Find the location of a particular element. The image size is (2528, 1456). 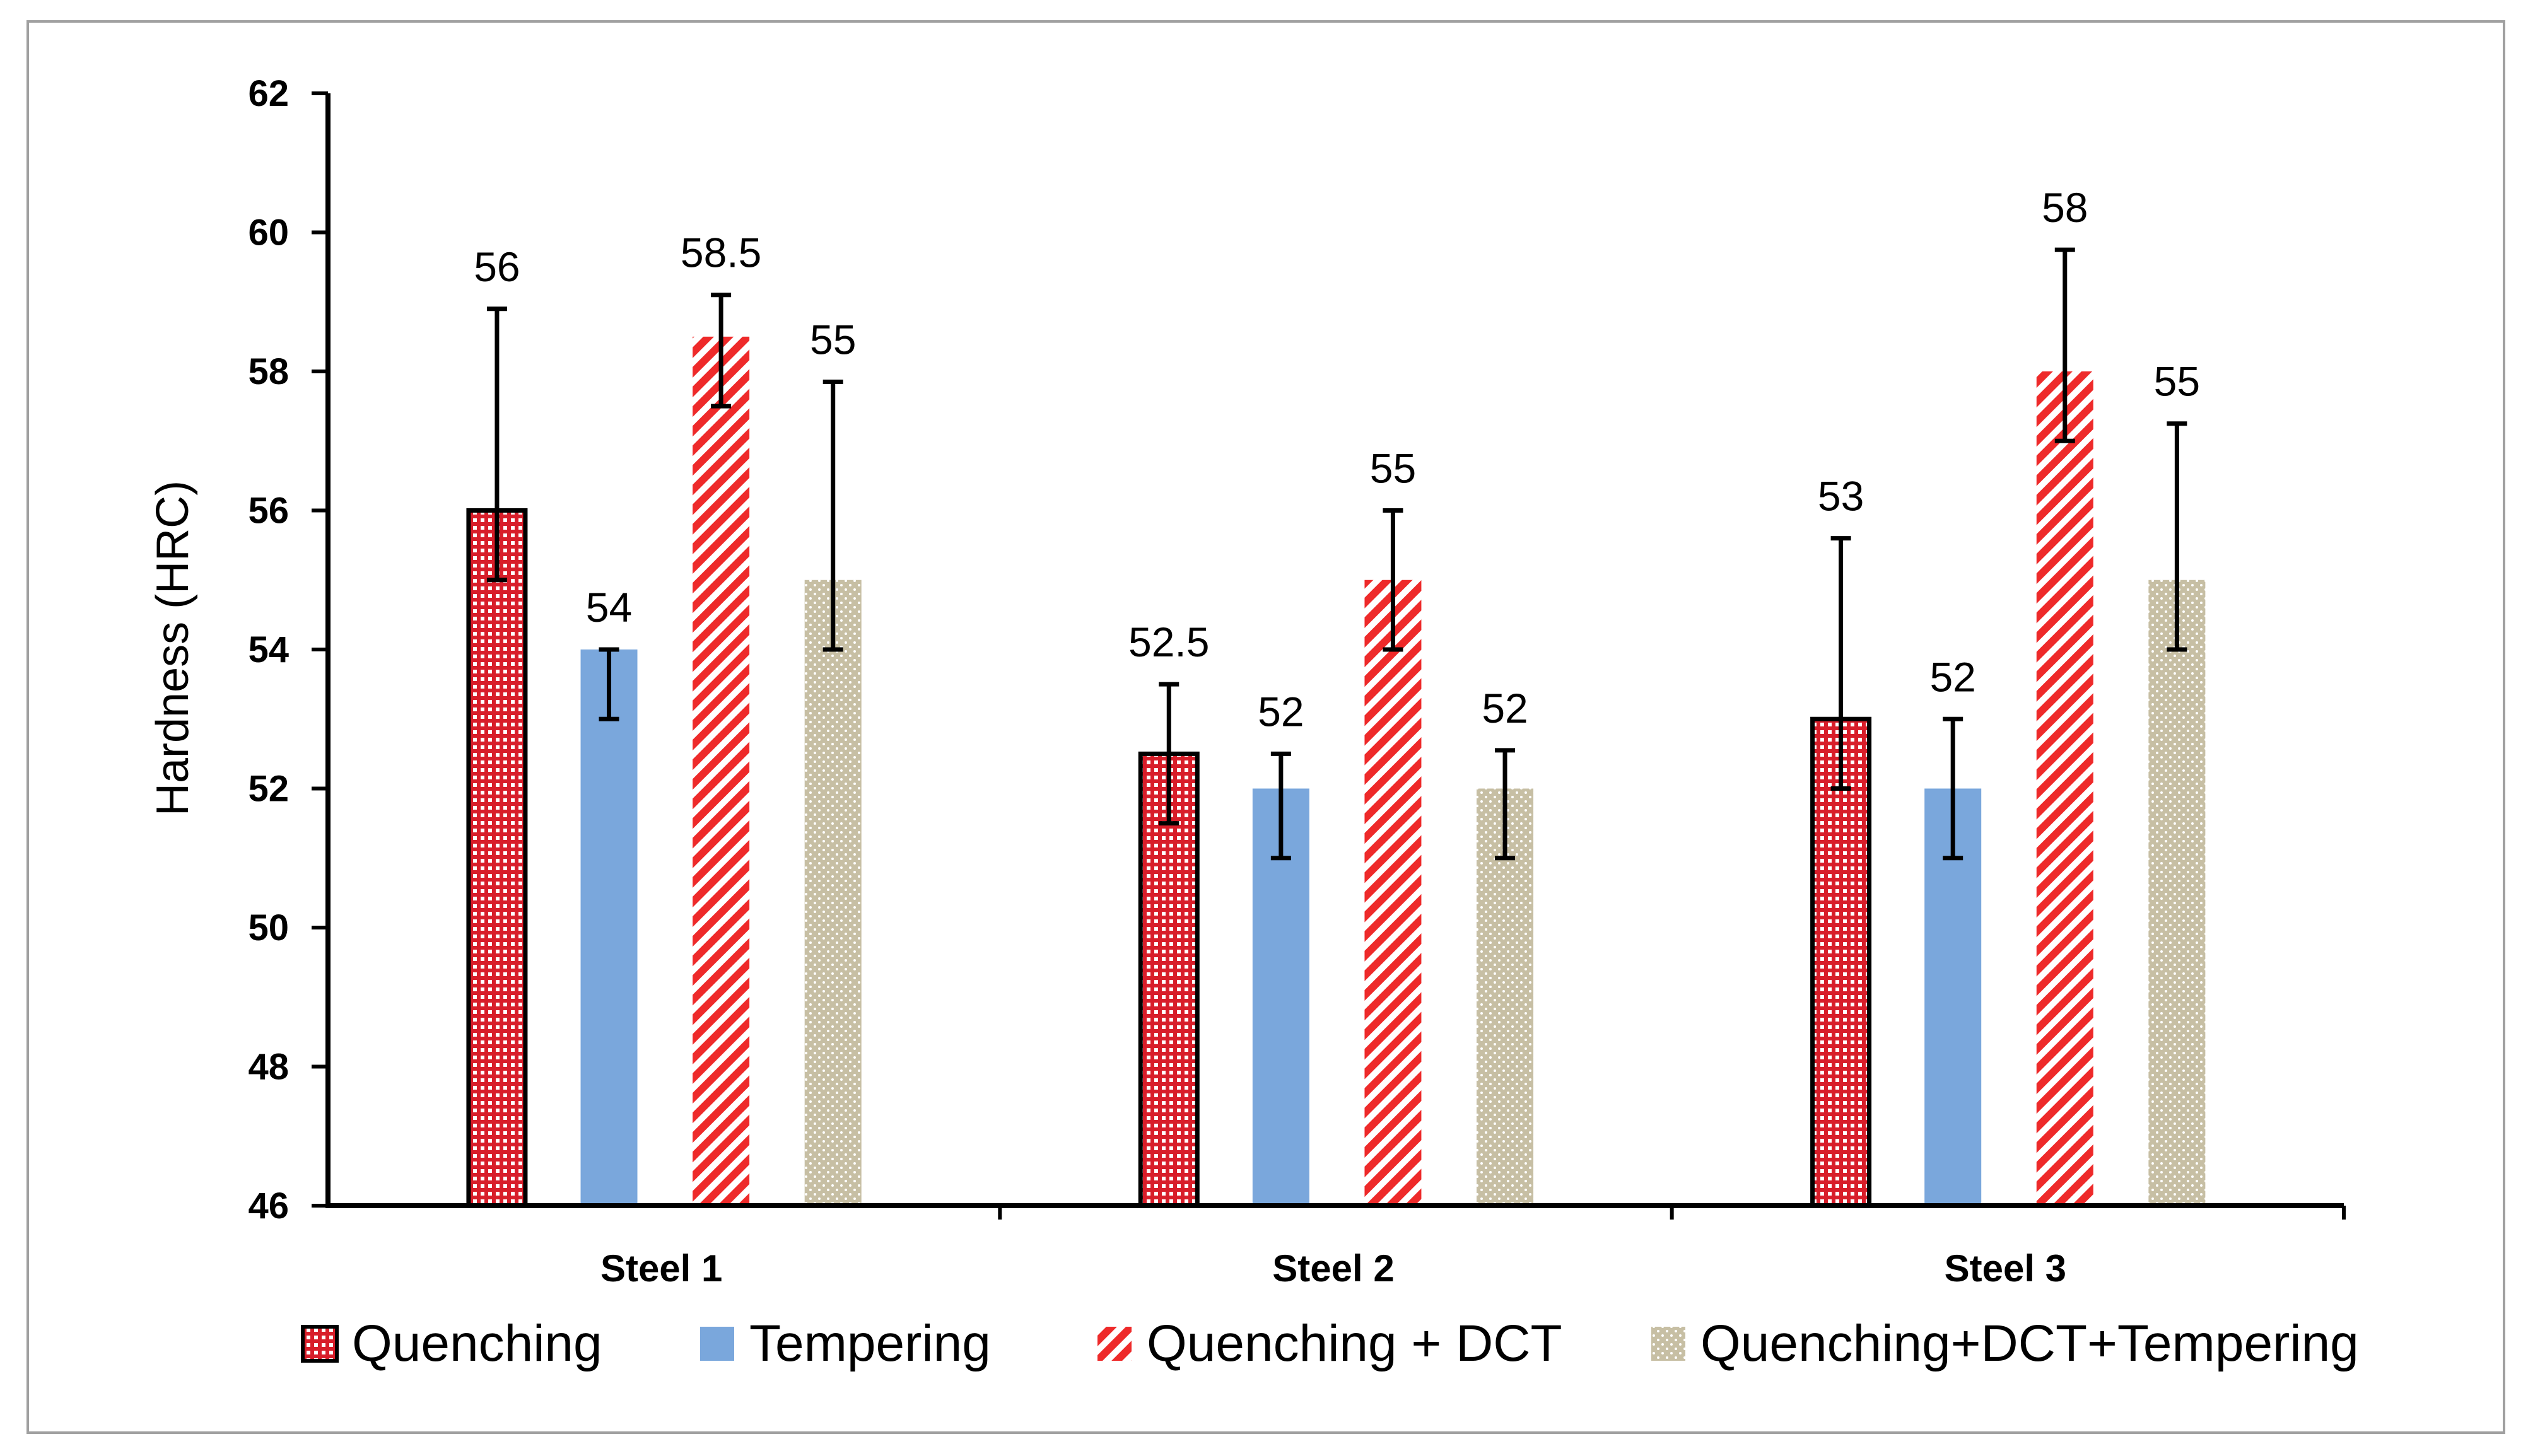

y-axis-ticks: 46 48 50 52 54 56 58 60 62 is located at coordinates (288, 649).